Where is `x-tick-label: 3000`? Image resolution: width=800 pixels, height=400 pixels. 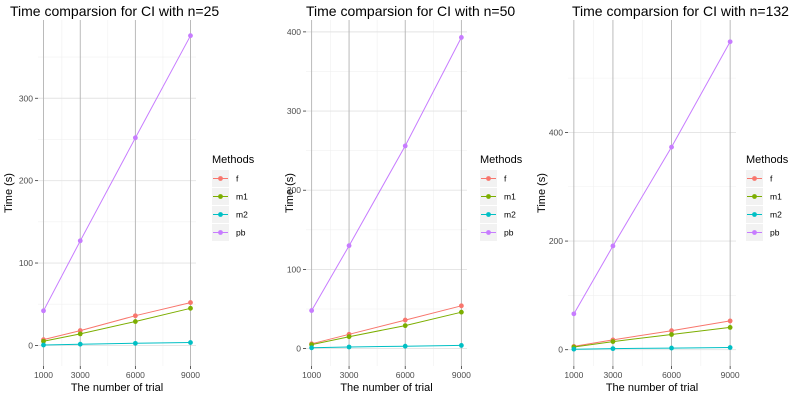
x-tick-label: 3000 is located at coordinates (349, 375).